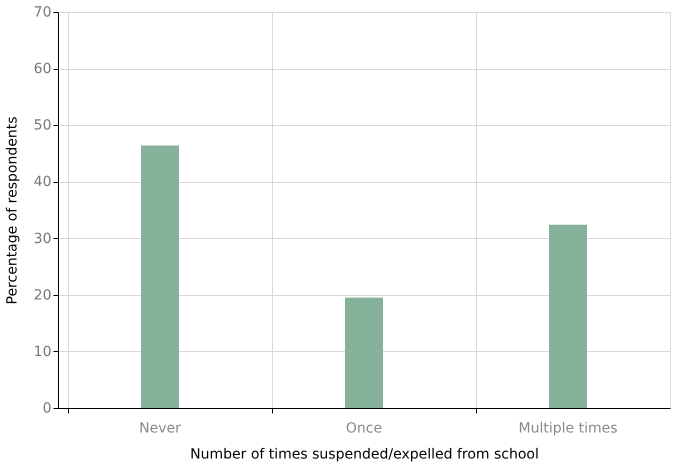 This screenshot has width=675, height=466. What do you see at coordinates (43, 352) in the screenshot?
I see `y-tick-label: 10` at bounding box center [43, 352].